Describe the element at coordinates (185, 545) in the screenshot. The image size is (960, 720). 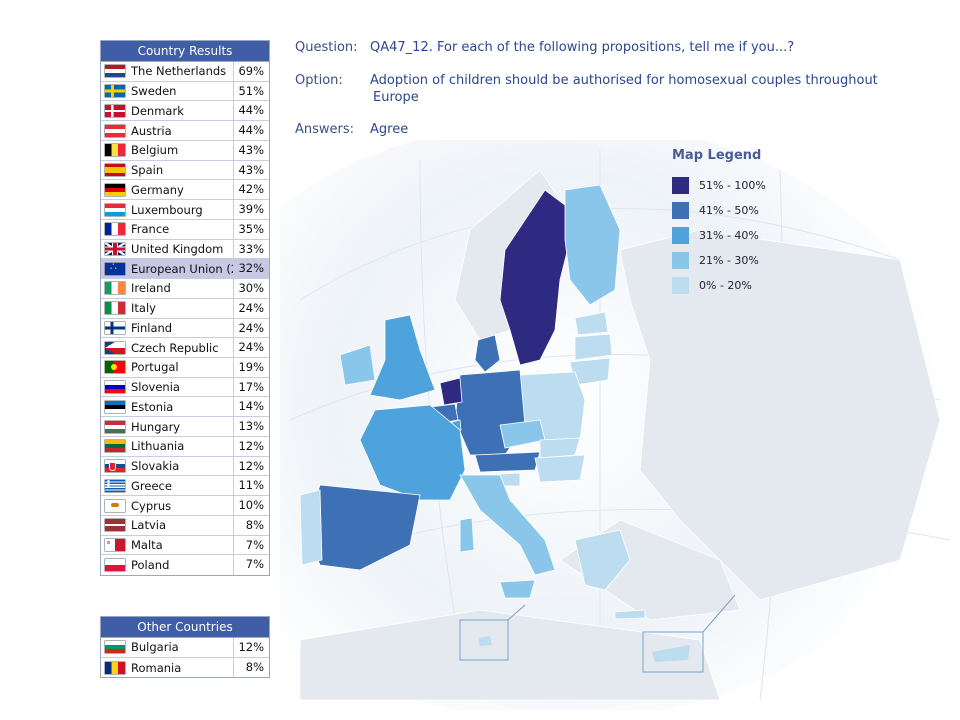
I see `result-row-malta: Malta 7%` at that location.